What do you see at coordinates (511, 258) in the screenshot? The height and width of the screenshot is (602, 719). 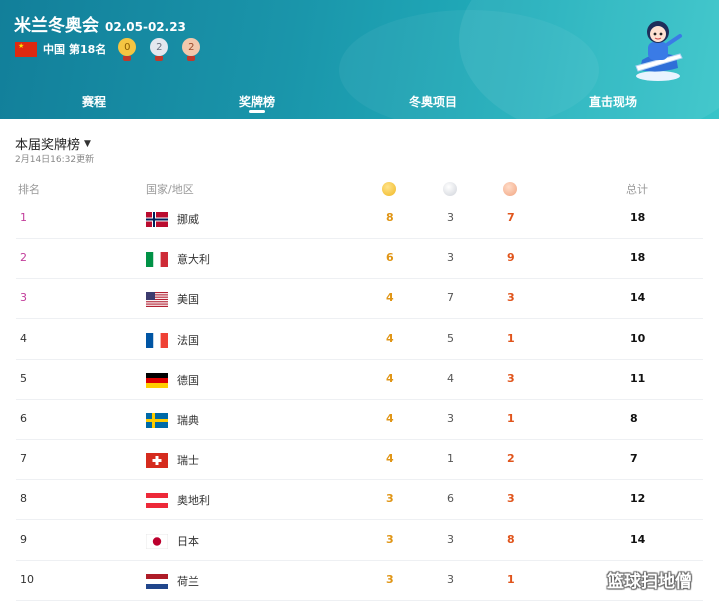 I see `bronze-count: 9` at bounding box center [511, 258].